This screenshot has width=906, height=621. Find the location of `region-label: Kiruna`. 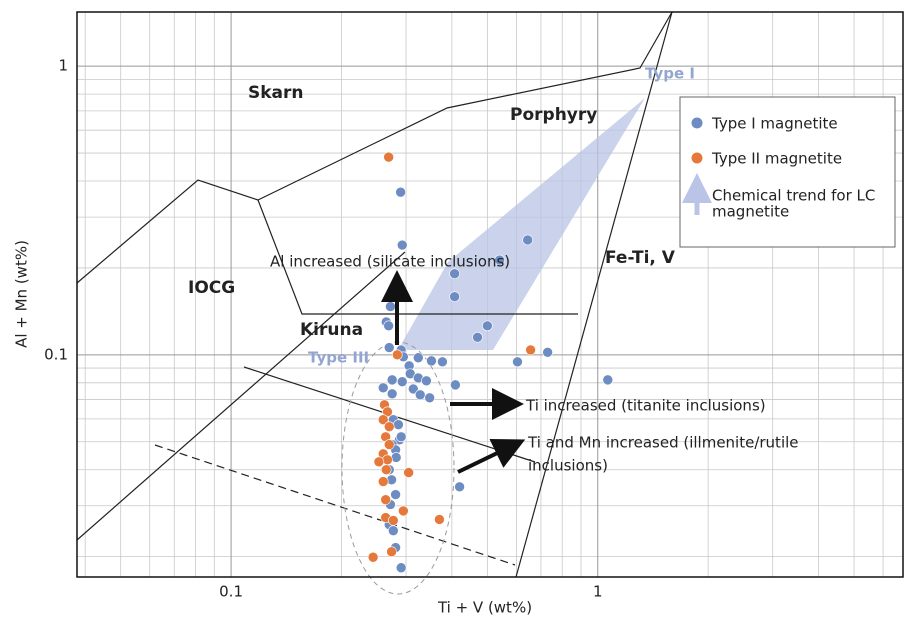

region-label: Kiruna is located at coordinates (331, 330).